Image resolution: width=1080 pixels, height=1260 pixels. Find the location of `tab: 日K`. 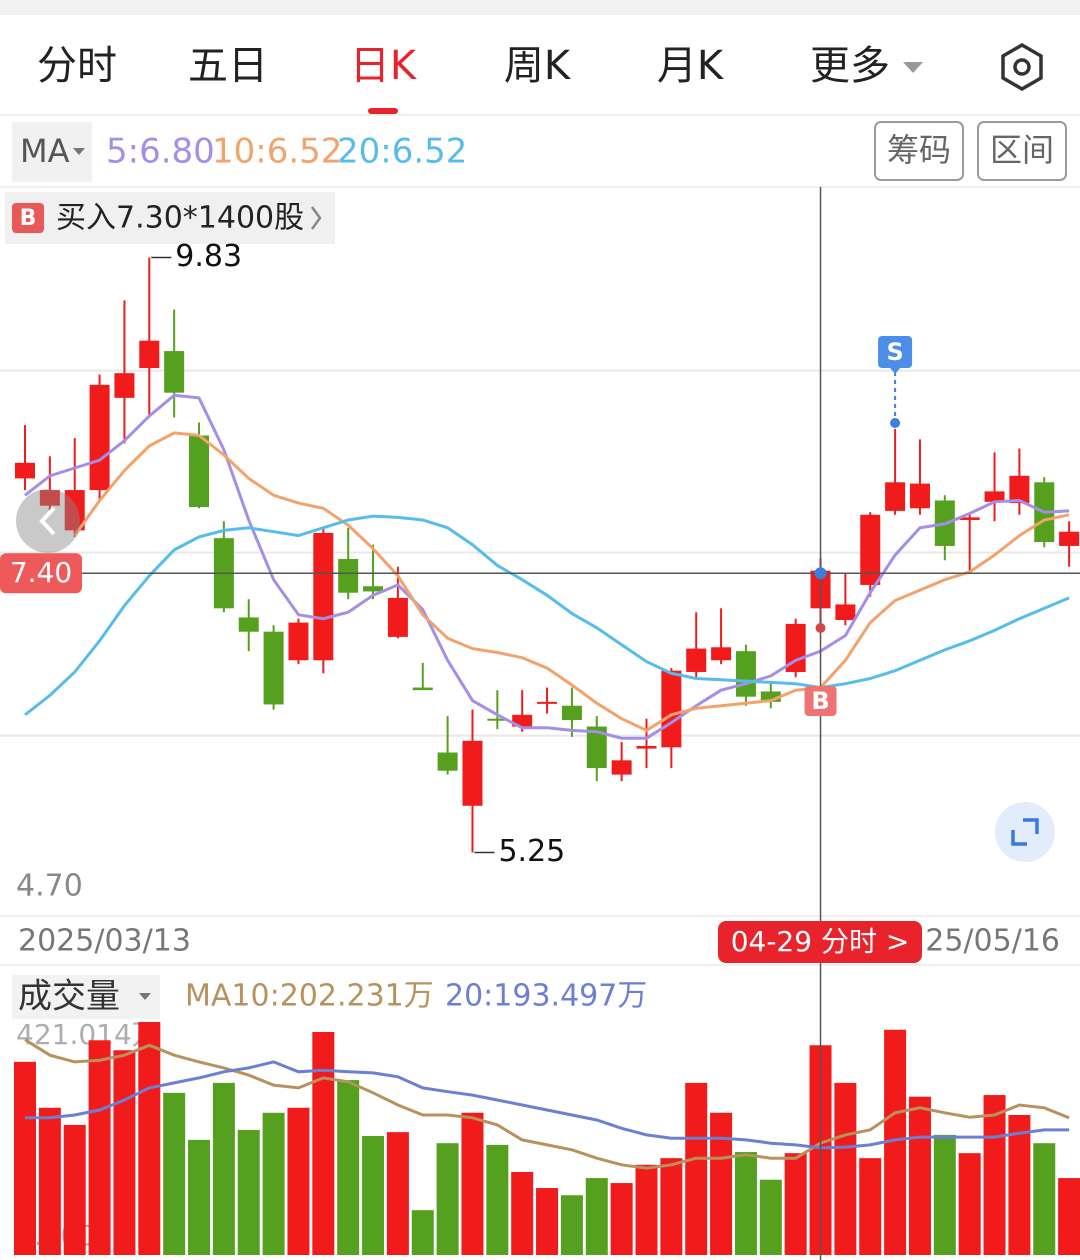

tab: 日K is located at coordinates (384, 66).